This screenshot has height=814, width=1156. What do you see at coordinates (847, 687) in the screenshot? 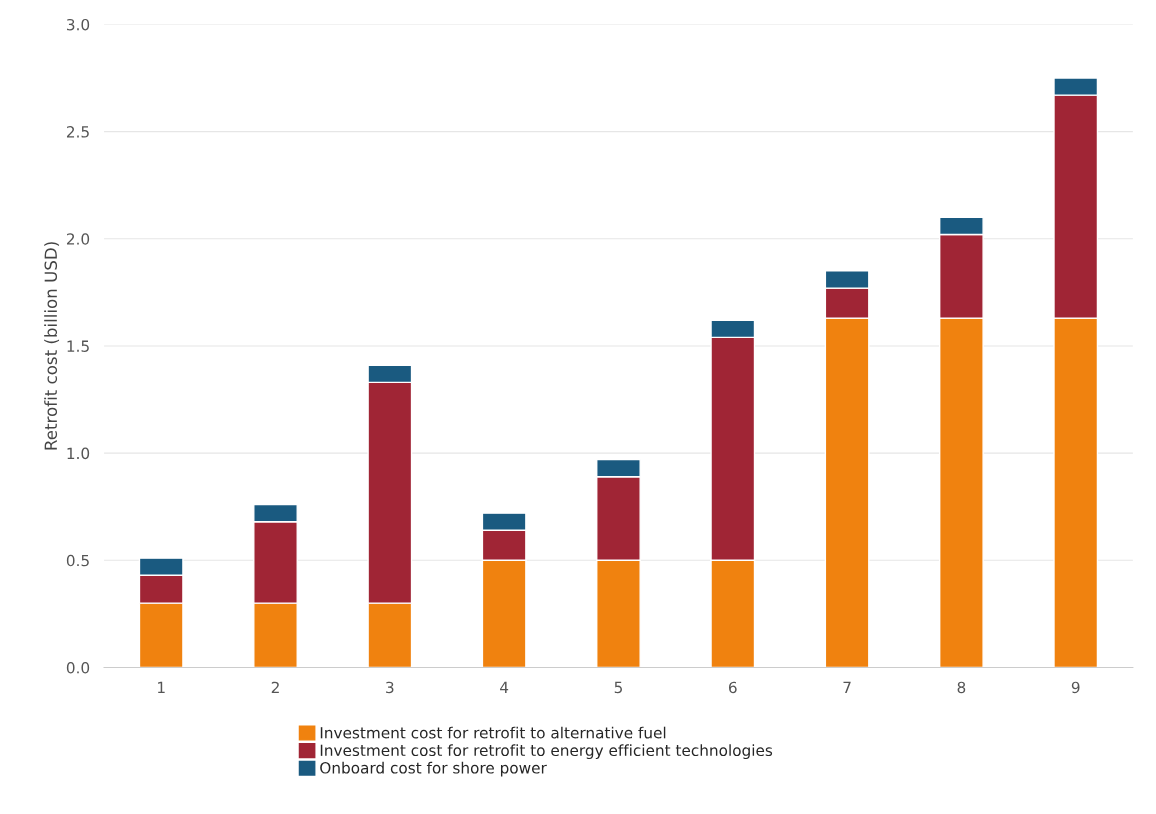
I see `x-tick-label: 7` at bounding box center [847, 687].